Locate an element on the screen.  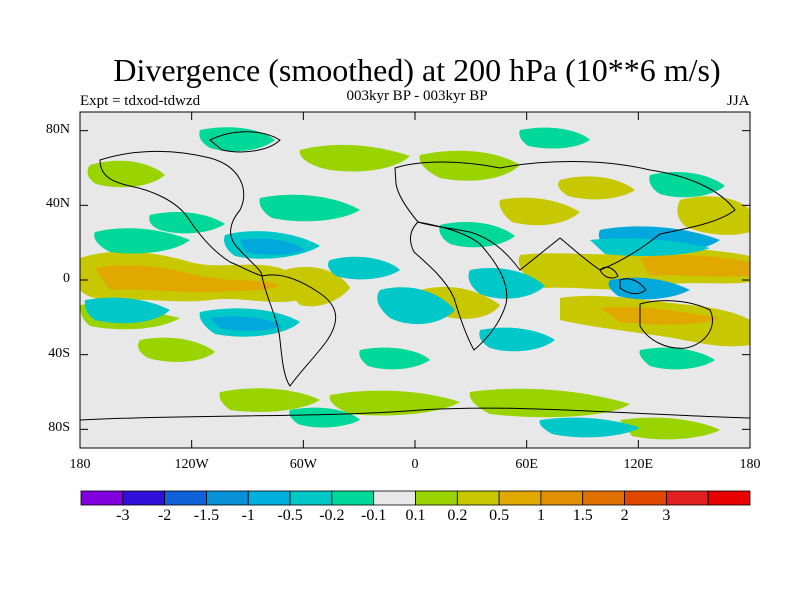
x-tick-label: 120E is located at coordinates (638, 464).